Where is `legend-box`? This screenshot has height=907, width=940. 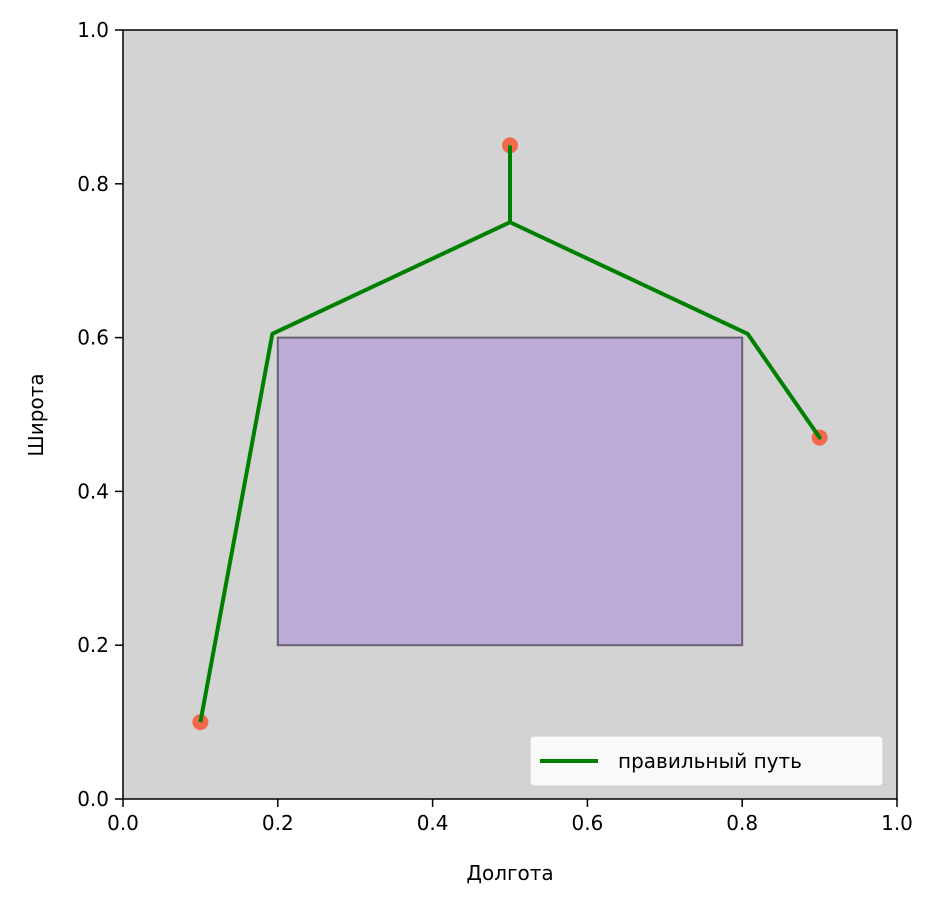 legend-box is located at coordinates (706, 761).